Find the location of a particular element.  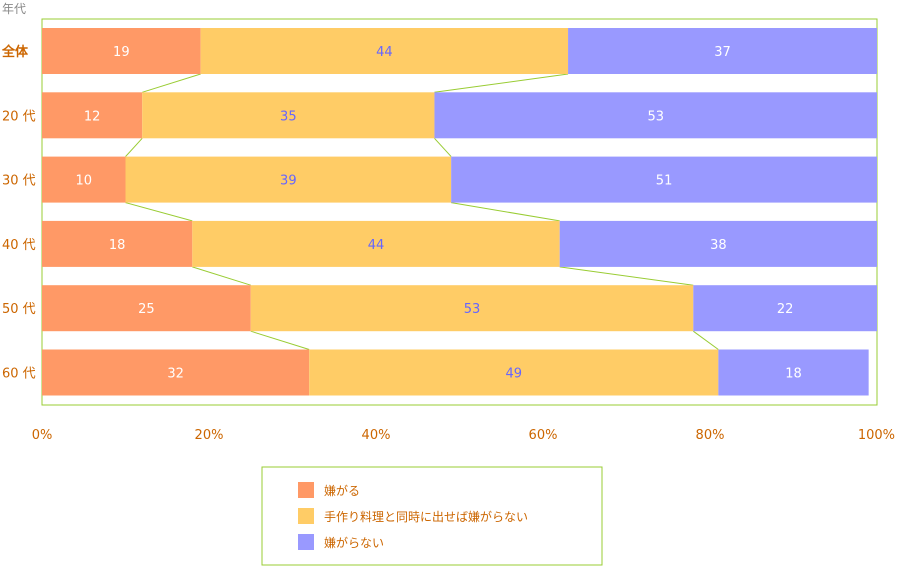

data-label: 37 is located at coordinates (722, 52).